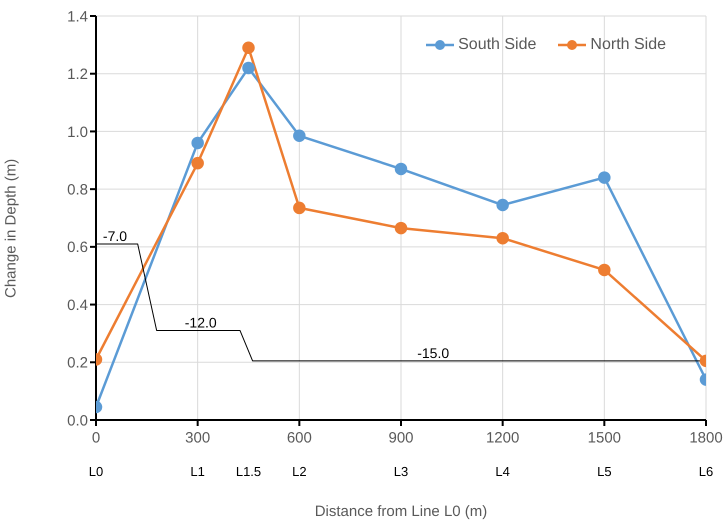  I want to click on y-axis-title: Change in Depth (m), so click(11, 228).